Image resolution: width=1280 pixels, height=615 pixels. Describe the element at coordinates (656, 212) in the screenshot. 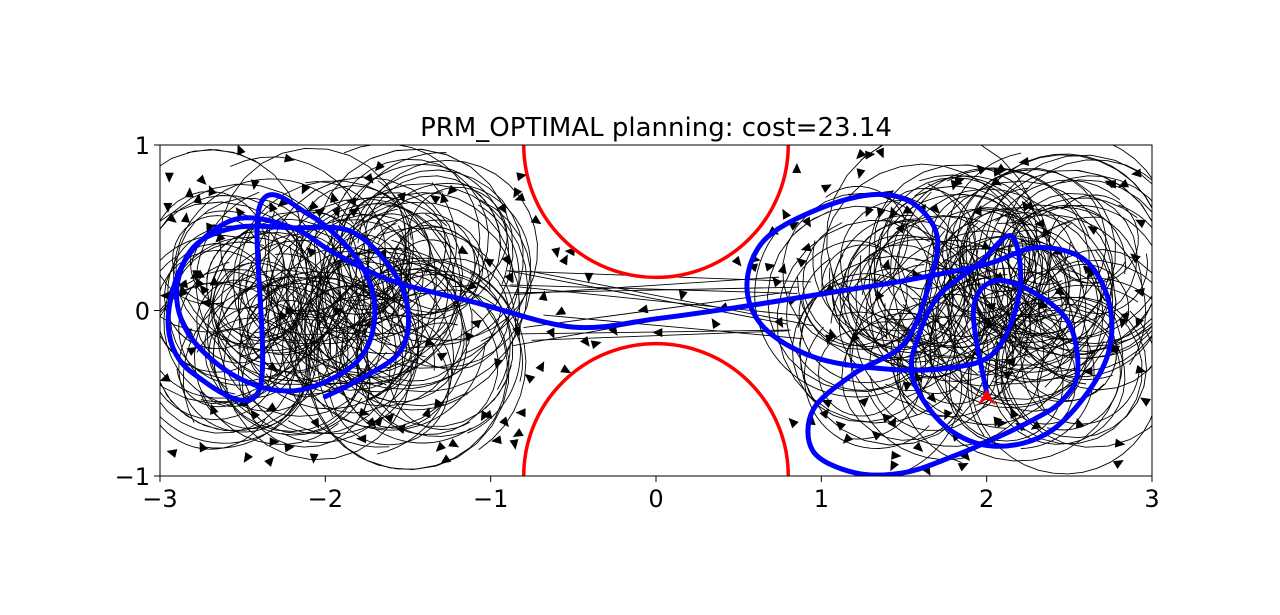

I see `obstacle-circle` at that location.